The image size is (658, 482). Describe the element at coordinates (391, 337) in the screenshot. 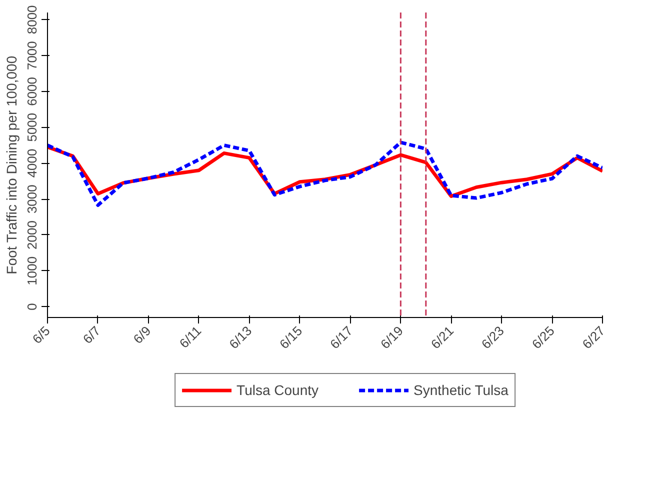

I see `x-tick-label: 6/19` at that location.